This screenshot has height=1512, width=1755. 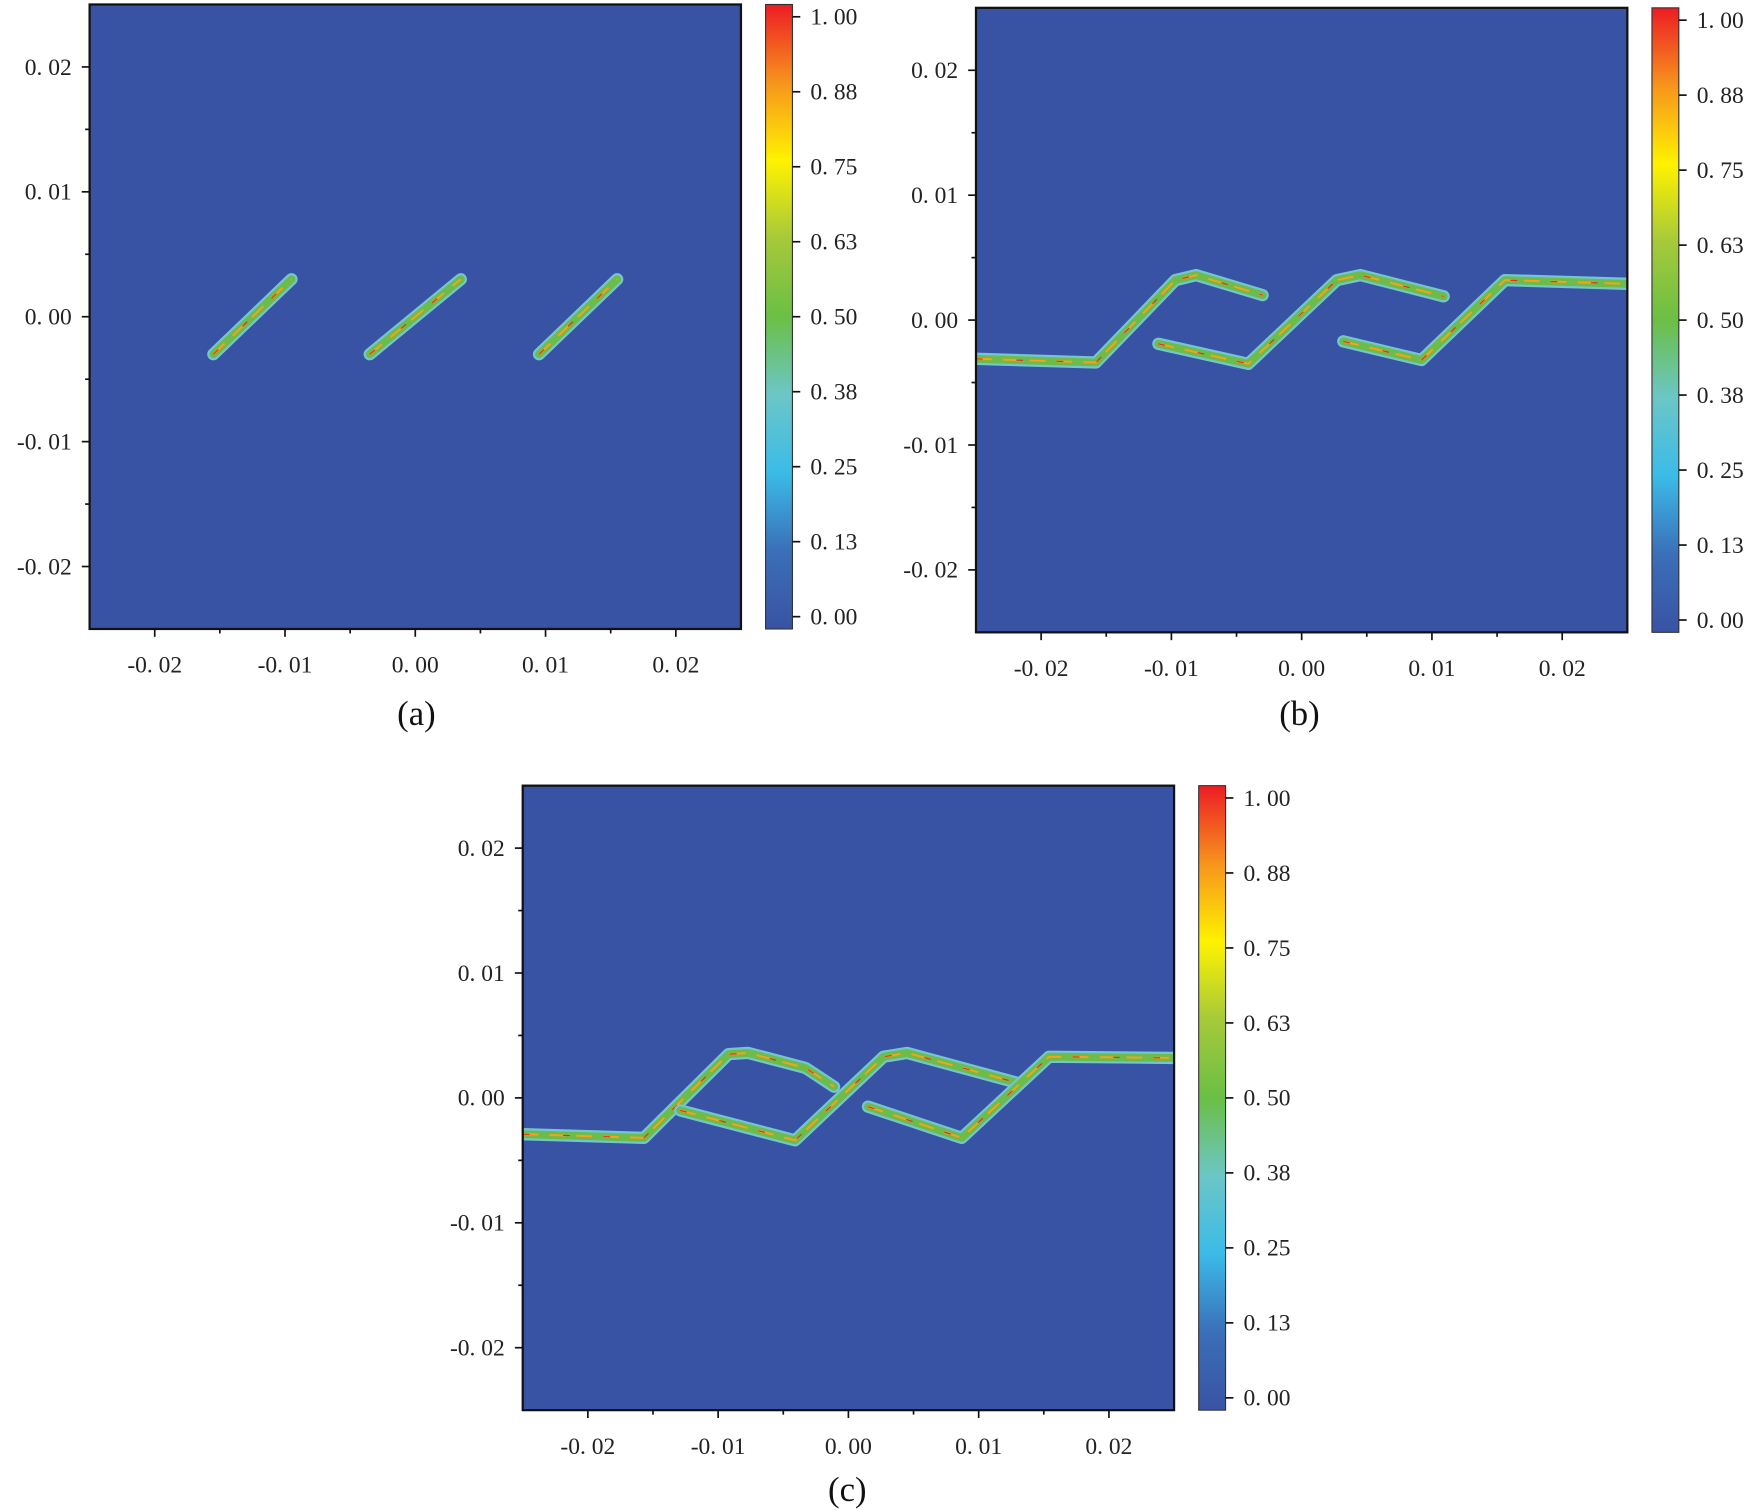 I want to click on panel-label: (c), so click(x=847, y=1489).